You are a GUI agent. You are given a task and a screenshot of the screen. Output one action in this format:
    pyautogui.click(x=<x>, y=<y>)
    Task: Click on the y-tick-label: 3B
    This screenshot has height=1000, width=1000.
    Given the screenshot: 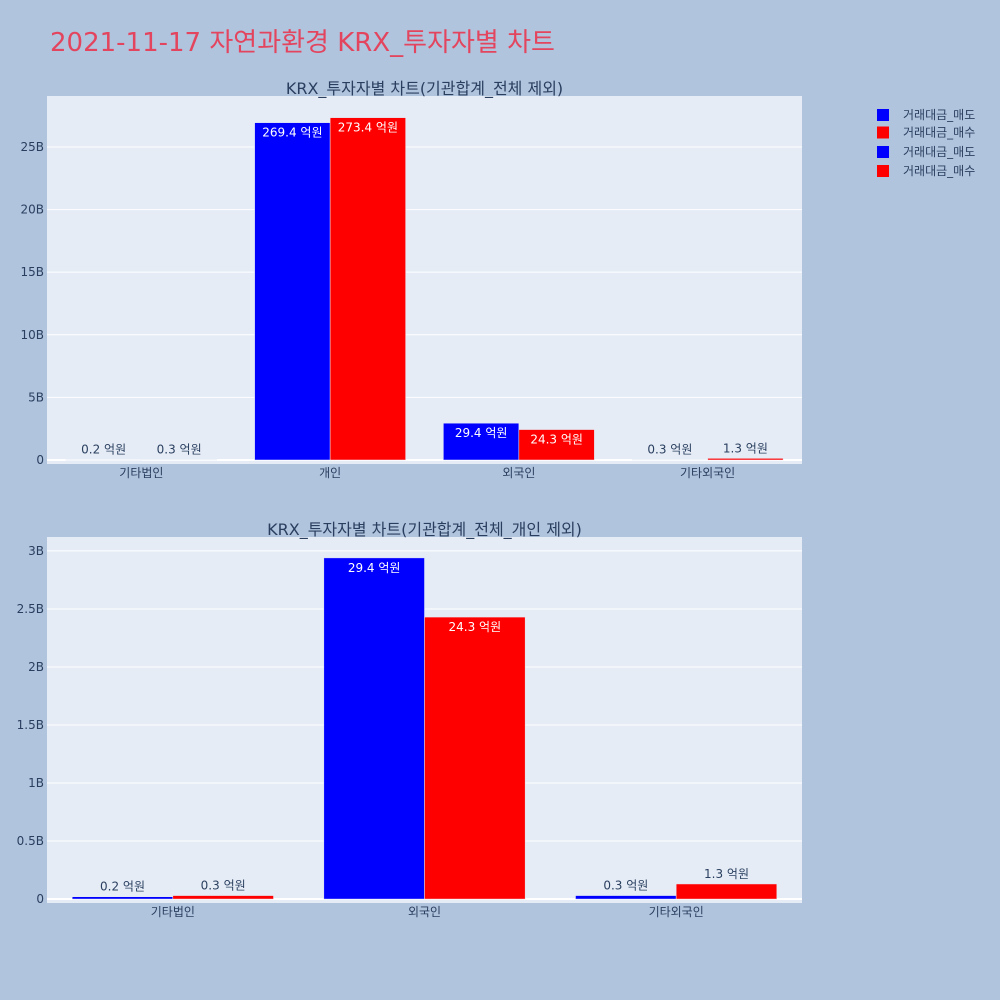 What is the action you would take?
    pyautogui.click(x=36, y=551)
    